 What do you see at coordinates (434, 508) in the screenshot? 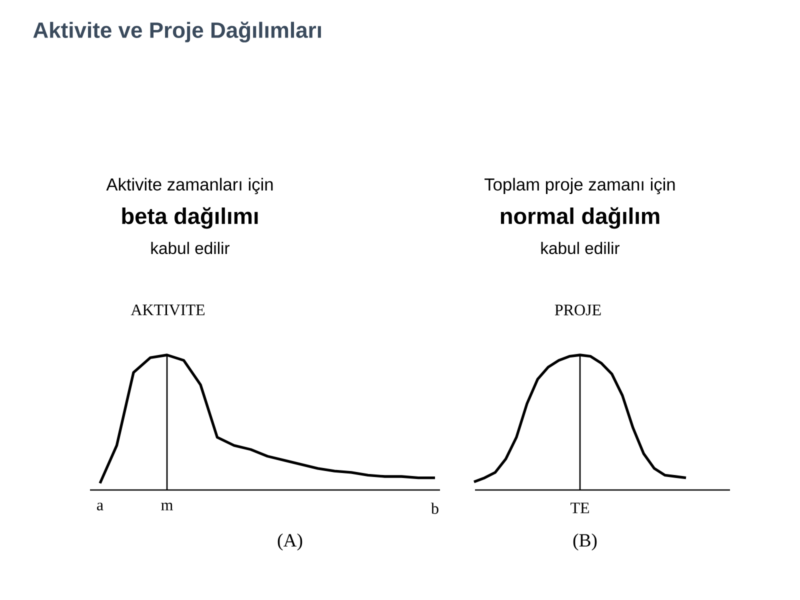
I see `x-tick-label: b` at bounding box center [434, 508].